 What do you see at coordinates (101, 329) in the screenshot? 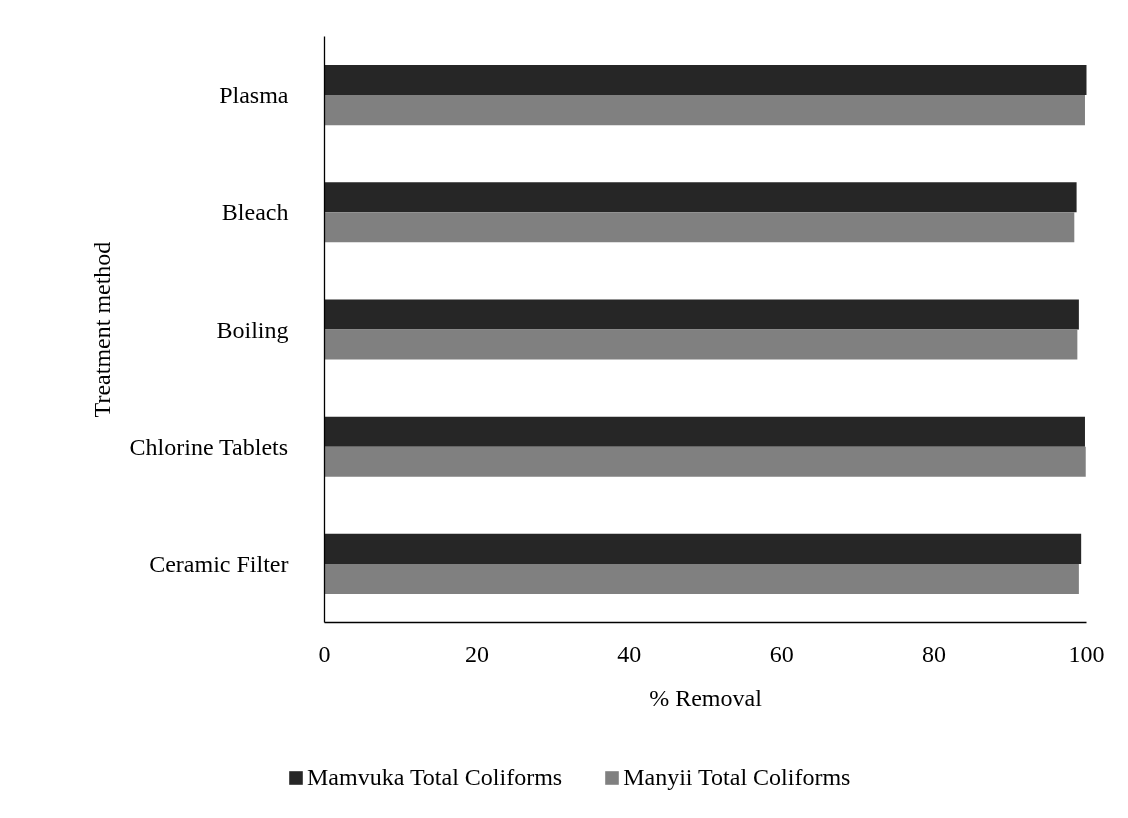
I see `y-axis-title: Treatment method` at bounding box center [101, 329].